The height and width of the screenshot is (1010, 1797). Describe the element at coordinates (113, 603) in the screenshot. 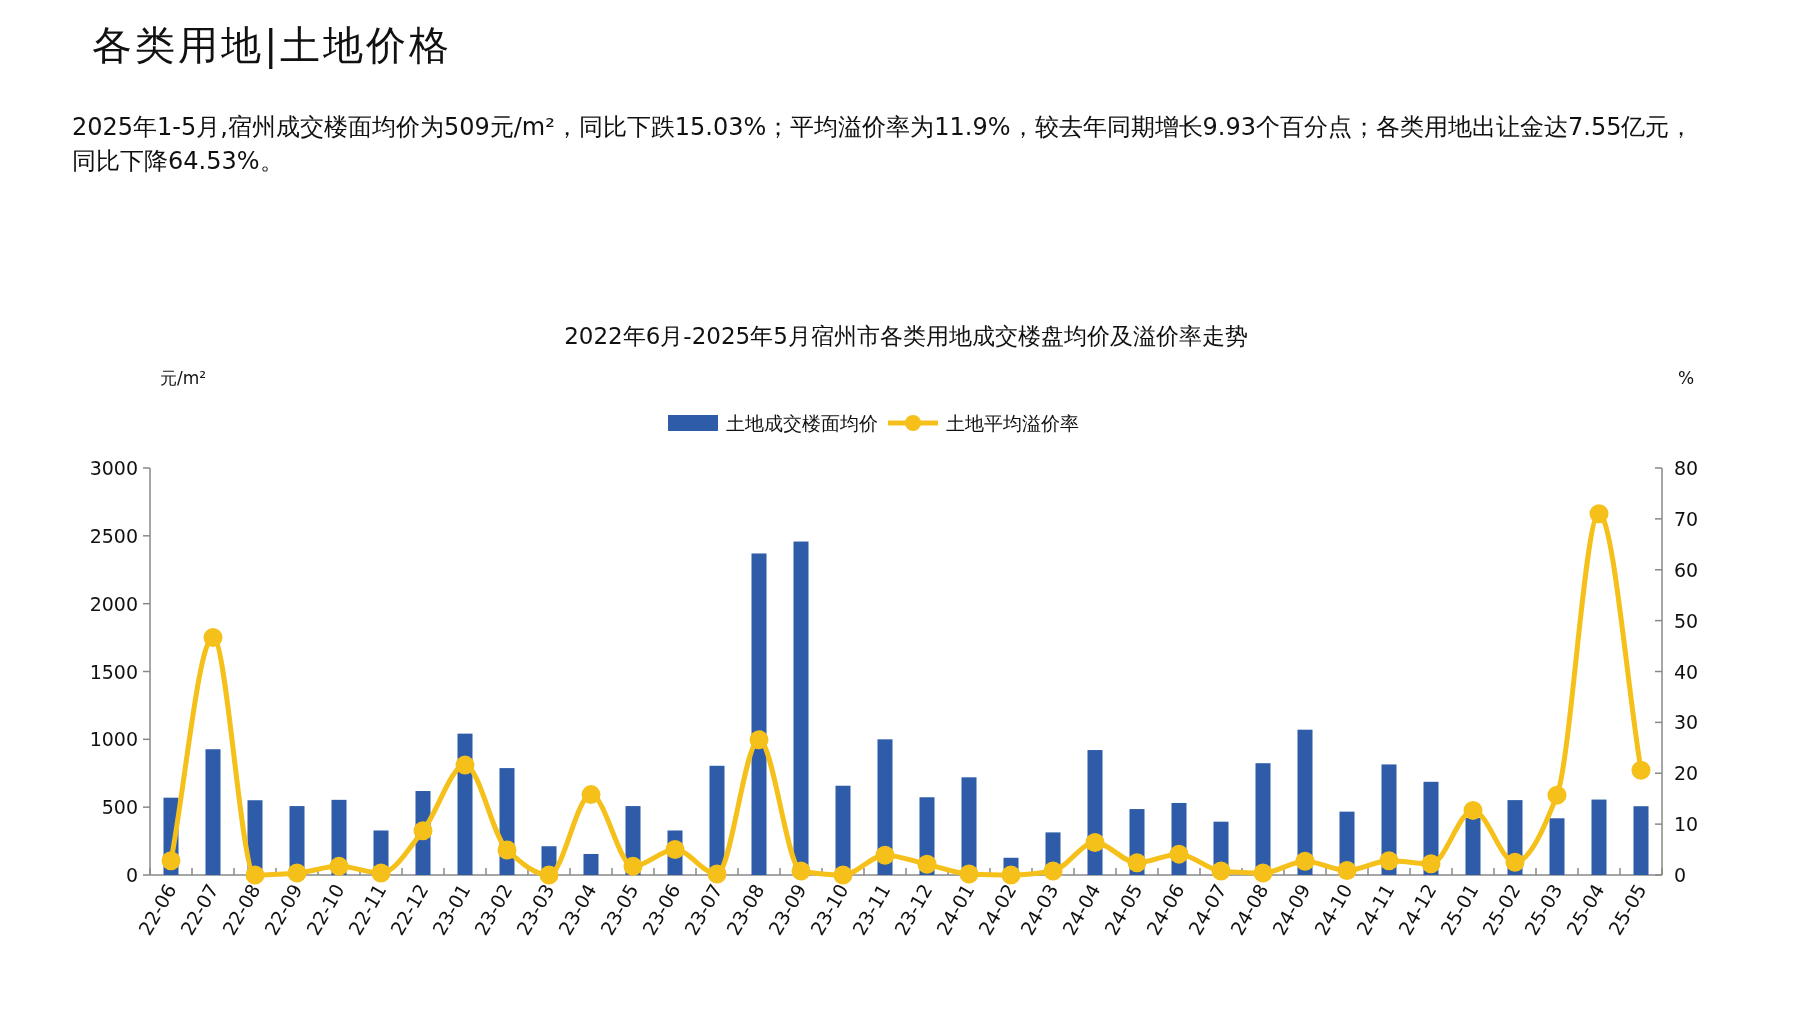

I see `y-tick-label: 2000` at that location.